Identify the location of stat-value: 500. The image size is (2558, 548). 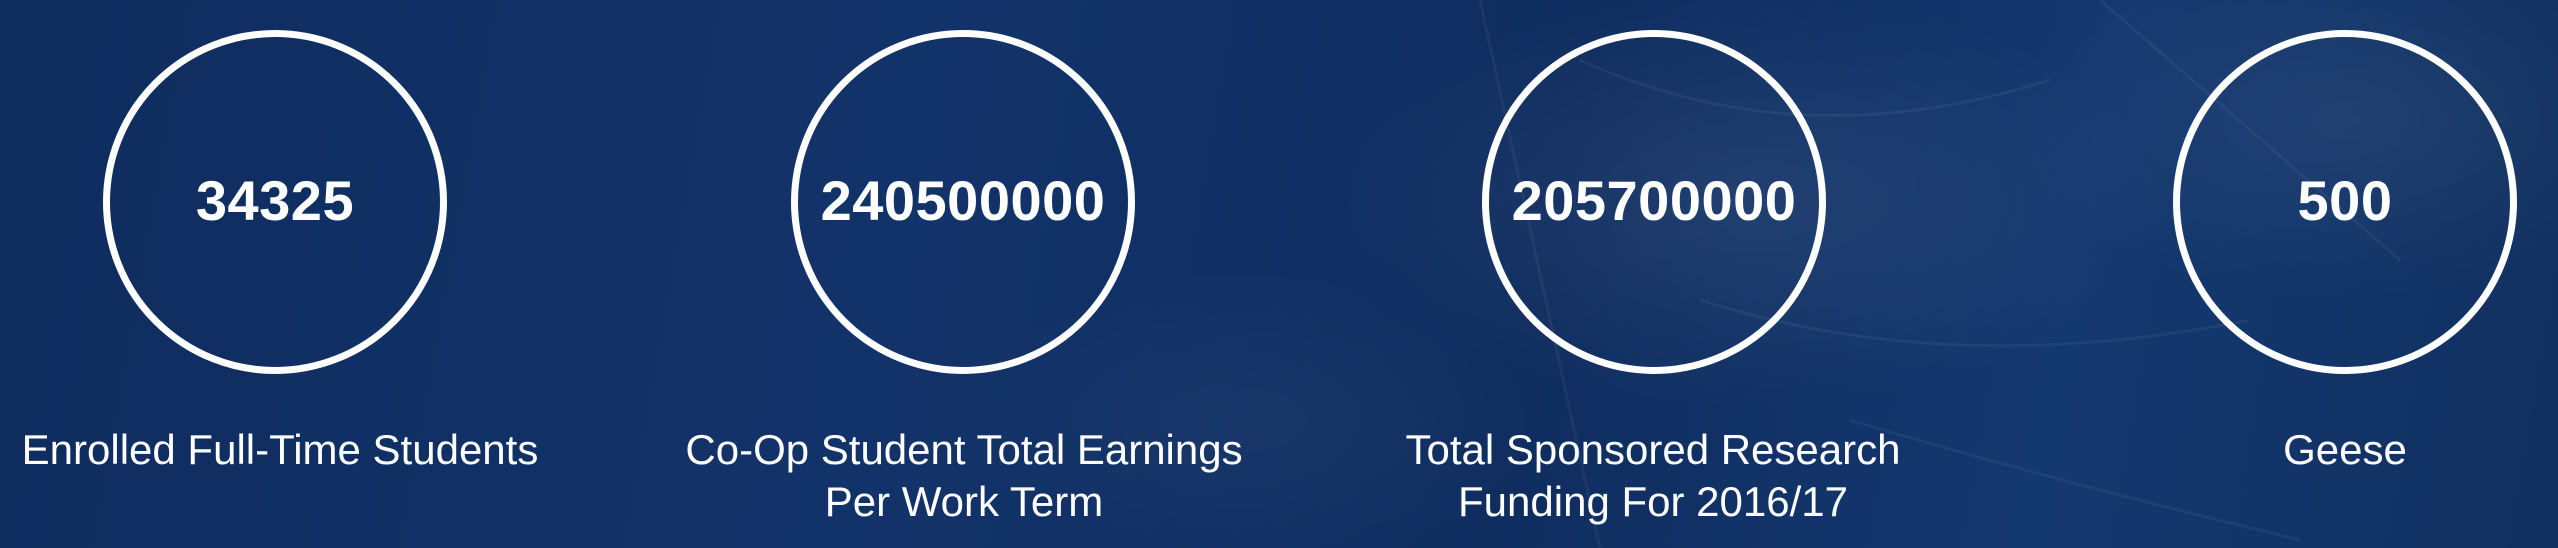
(2345, 200).